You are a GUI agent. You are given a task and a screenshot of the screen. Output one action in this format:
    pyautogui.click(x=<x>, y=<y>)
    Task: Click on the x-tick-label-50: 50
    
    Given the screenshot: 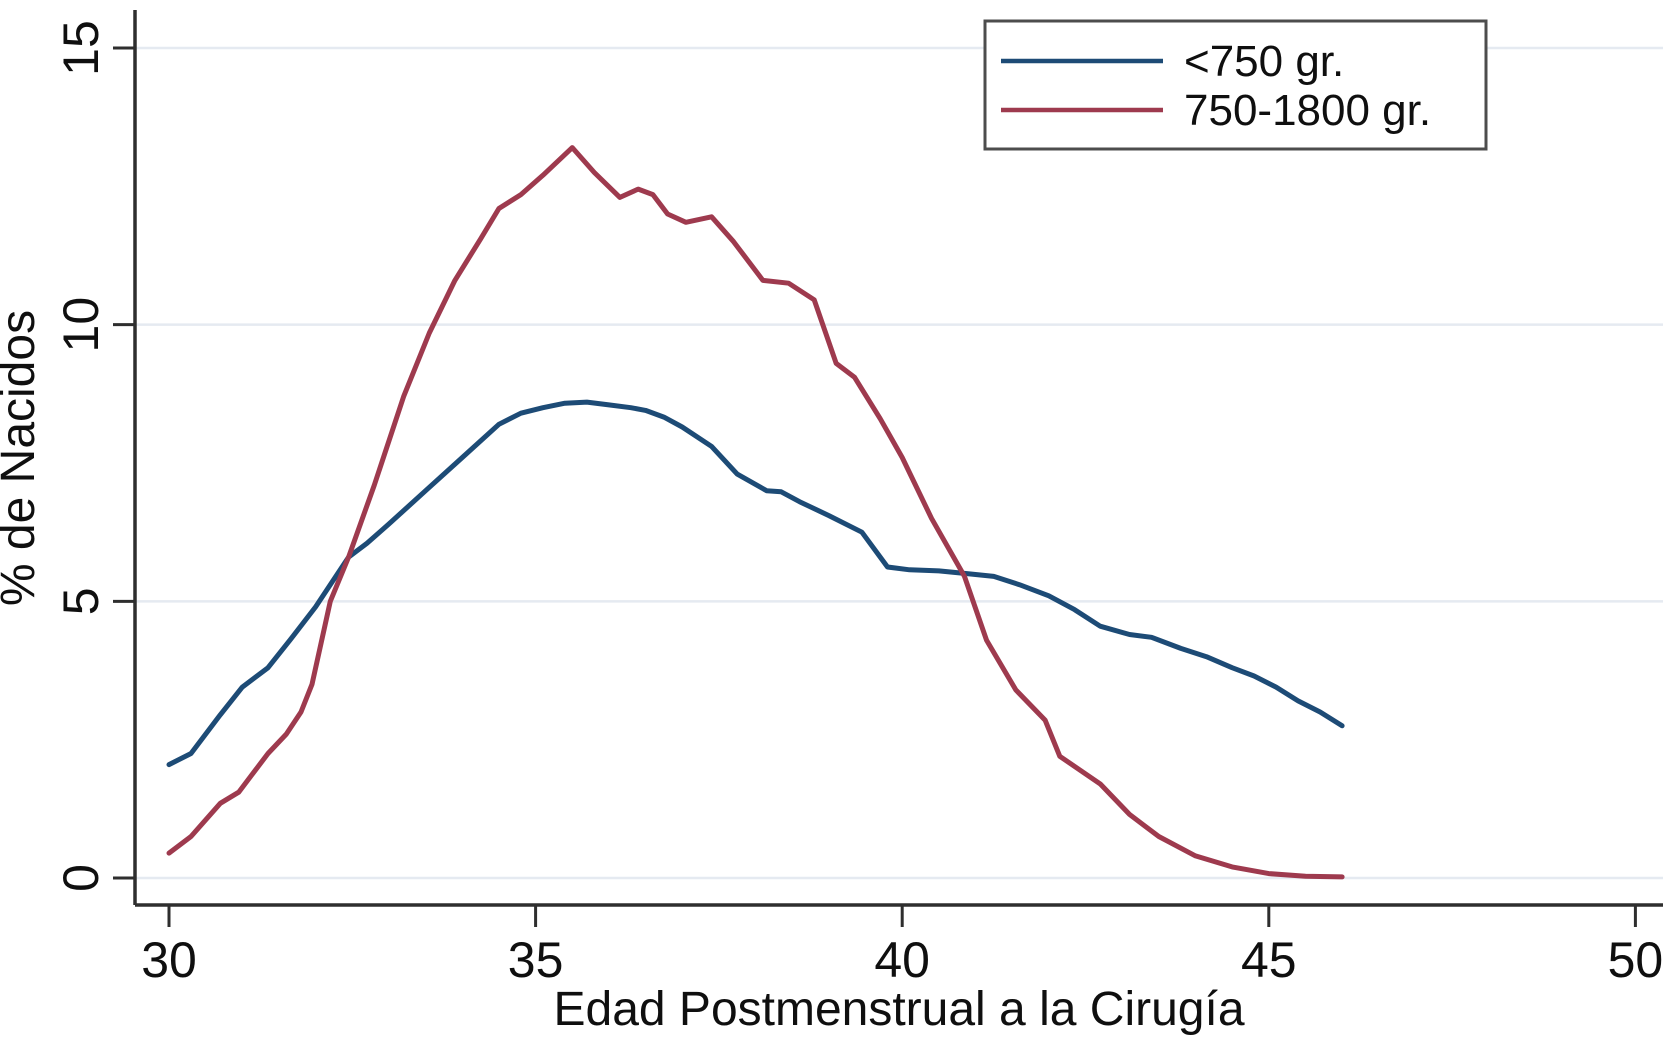 What is the action you would take?
    pyautogui.click(x=1636, y=960)
    